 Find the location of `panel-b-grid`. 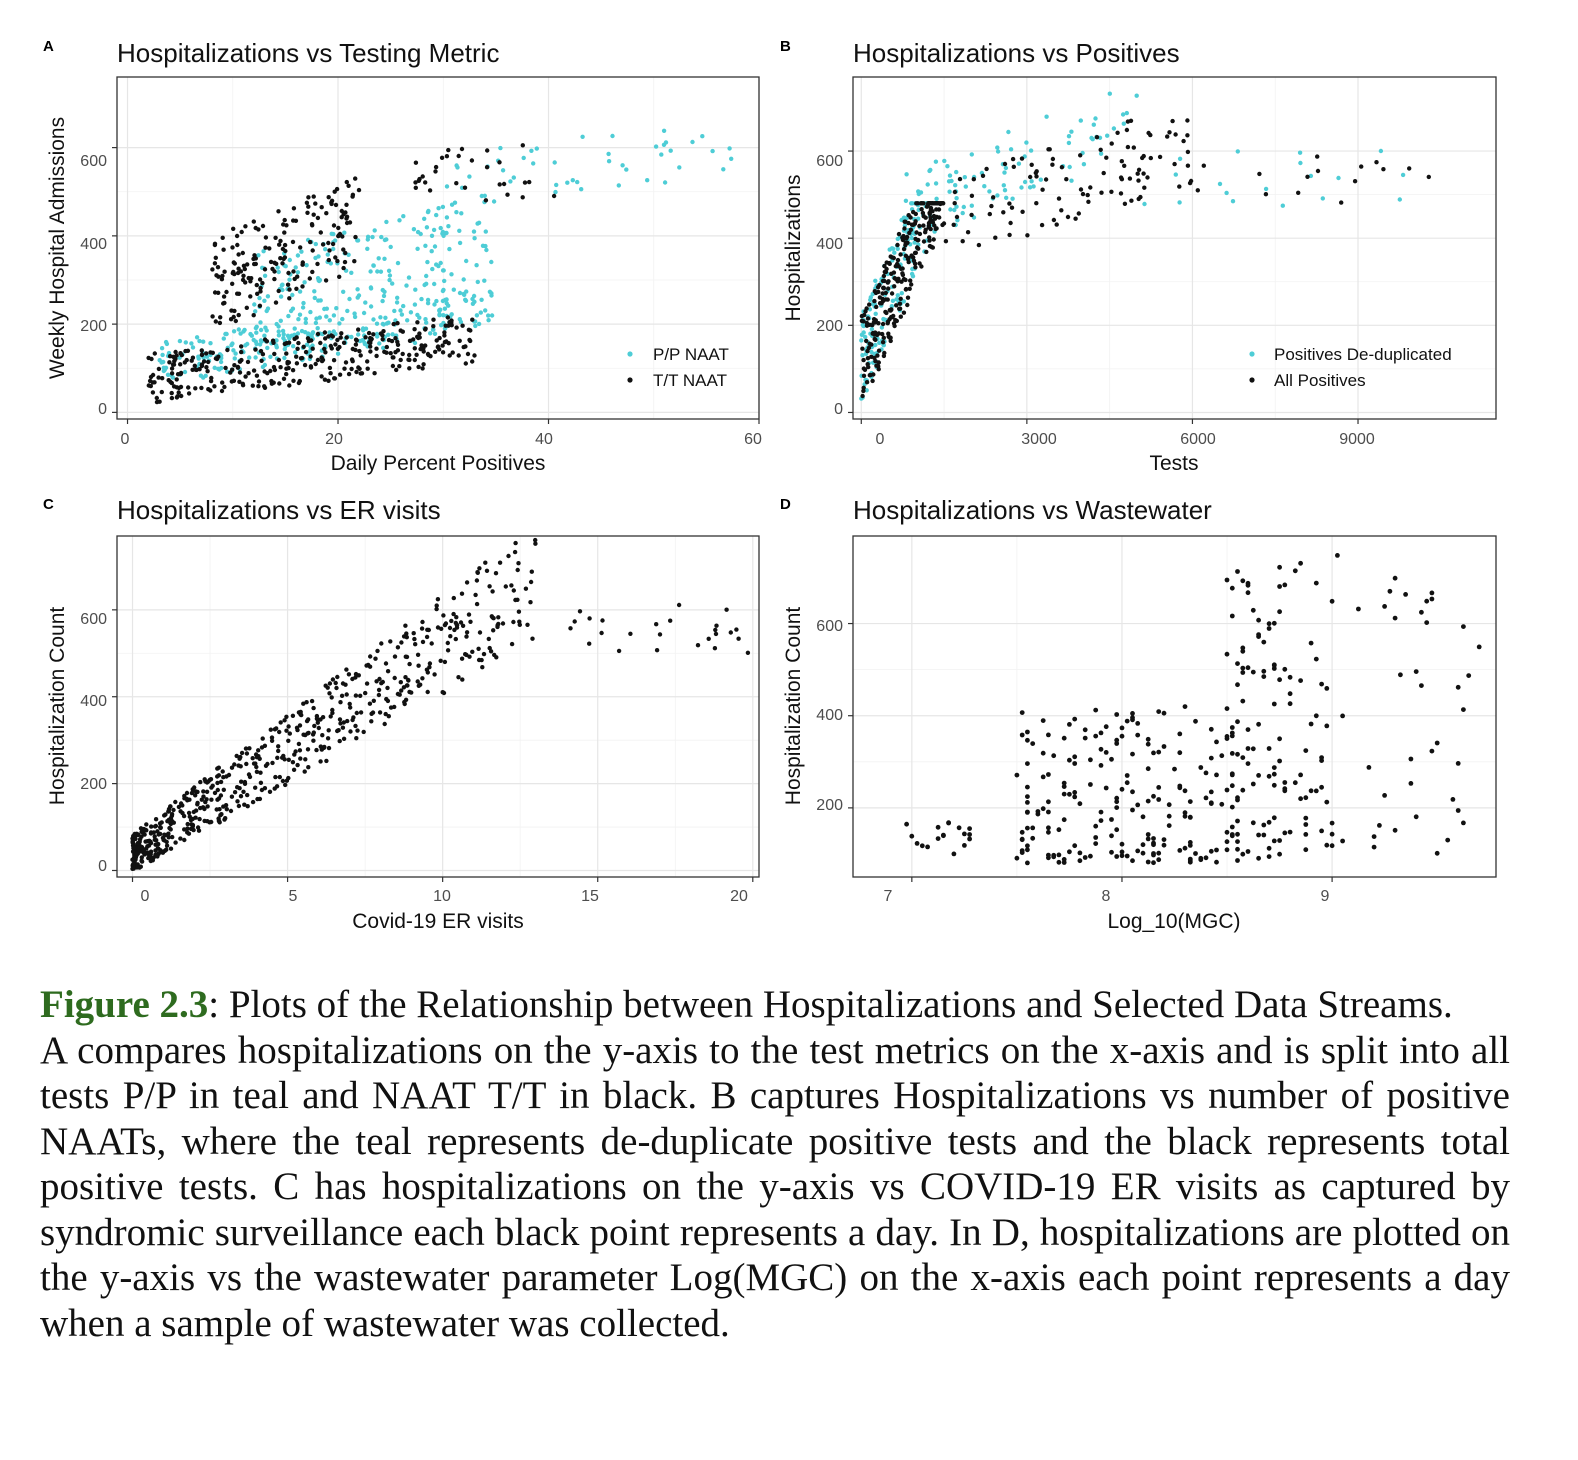

panel-b-grid is located at coordinates (1174, 248).